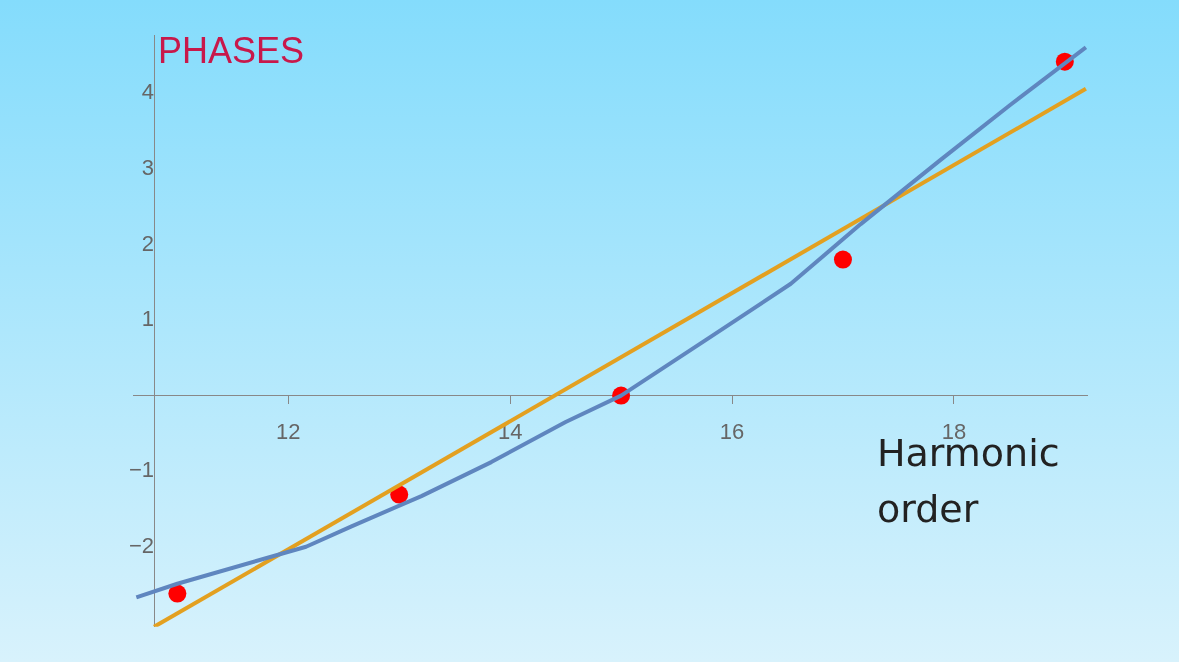 This screenshot has height=662, width=1179. I want to click on y-tick-label: −2, so click(141, 545).